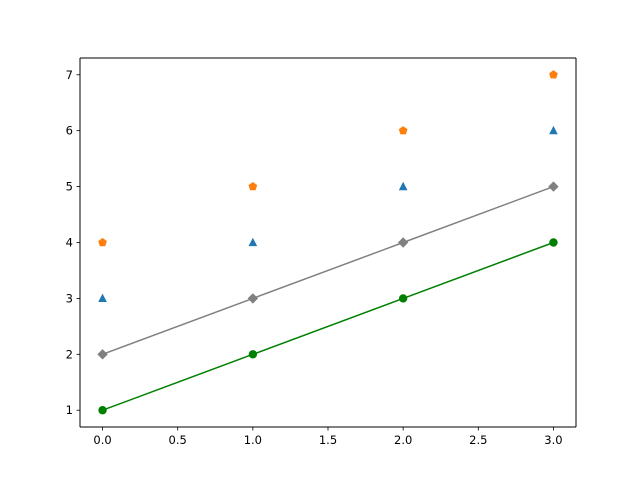  I want to click on y-tick-label: 3, so click(69, 298).